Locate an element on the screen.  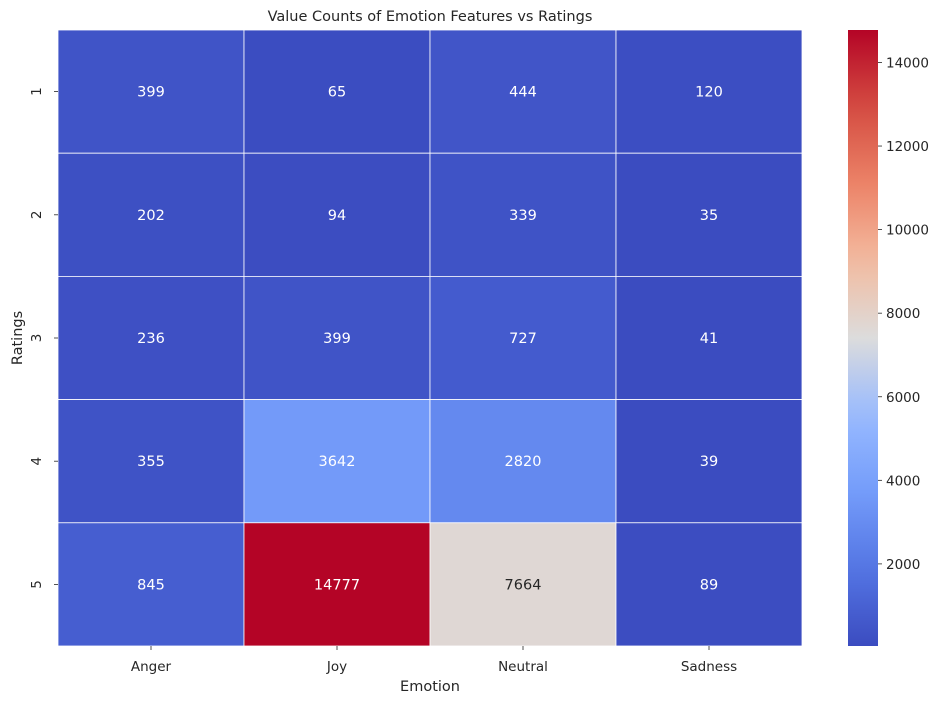
colorbar-tick-label: 14000 is located at coordinates (907, 63).